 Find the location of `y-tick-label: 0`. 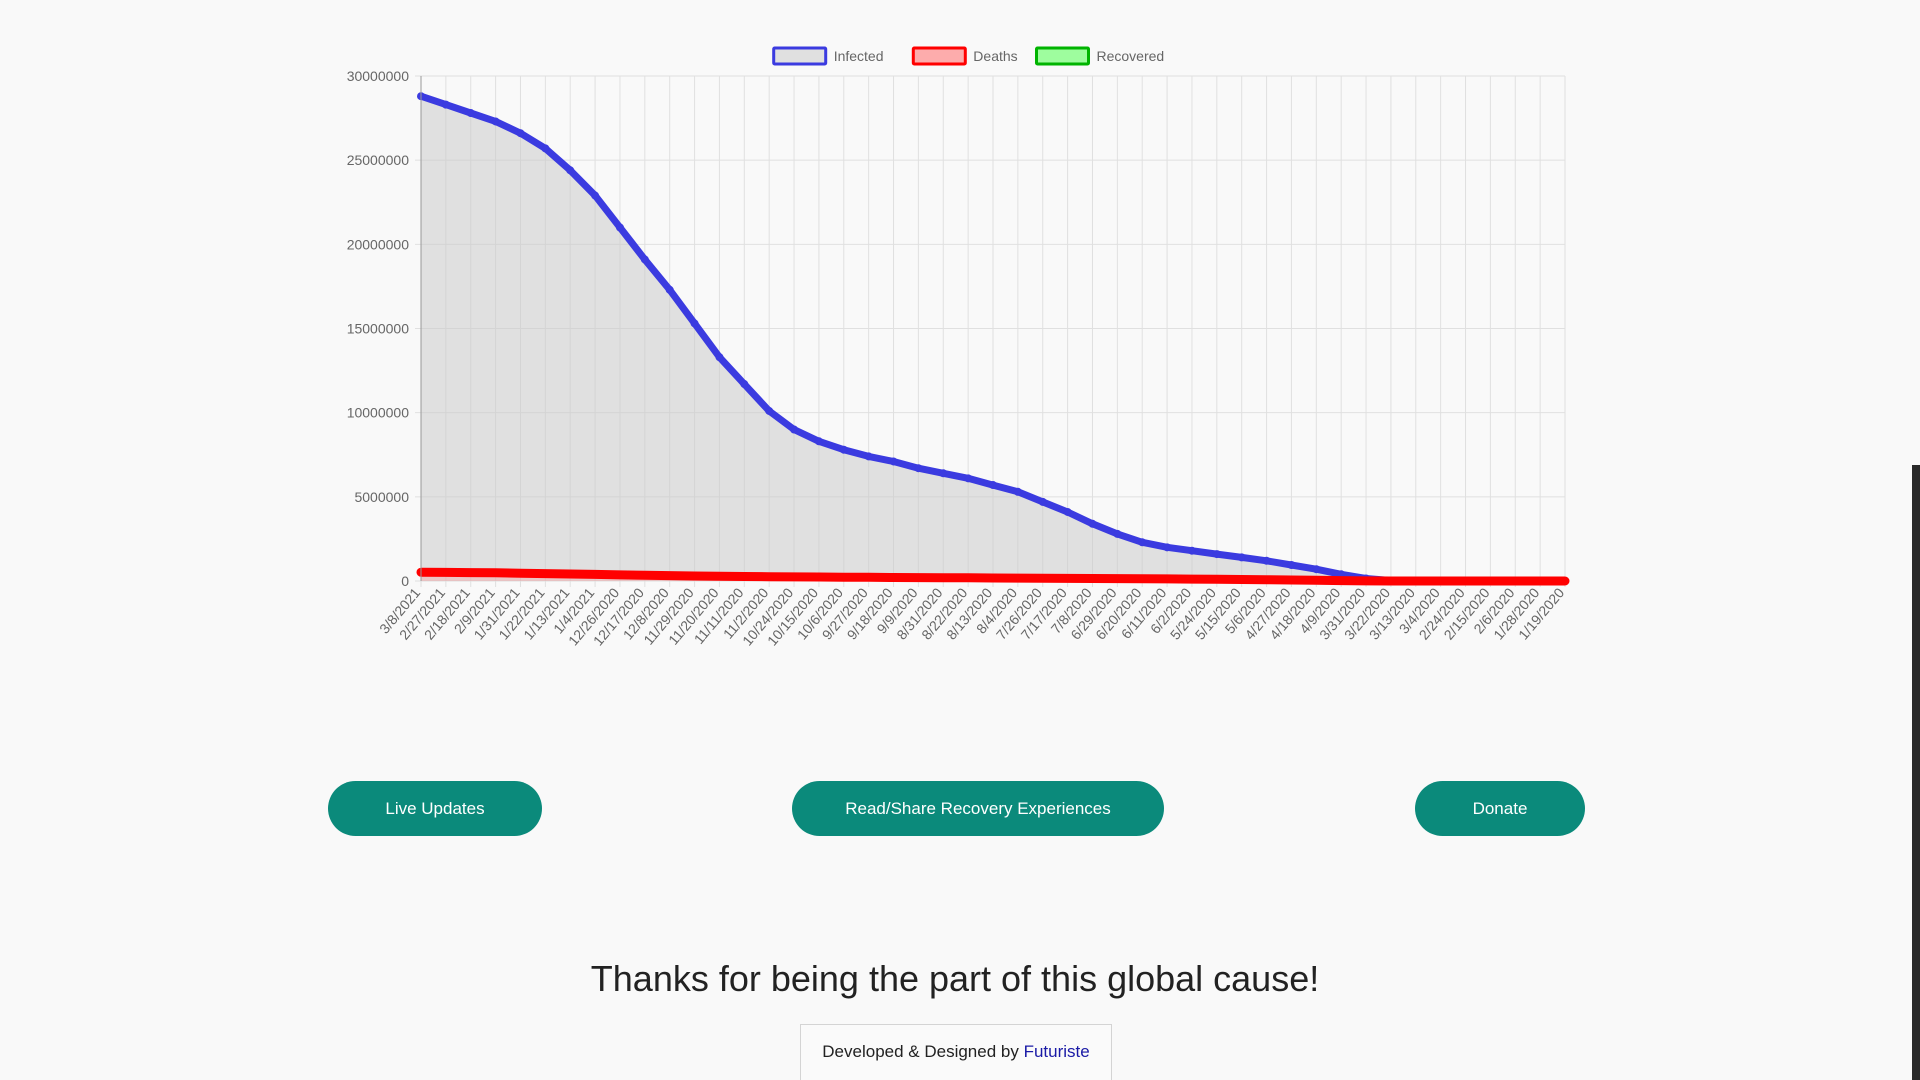

y-tick-label: 0 is located at coordinates (405, 581).